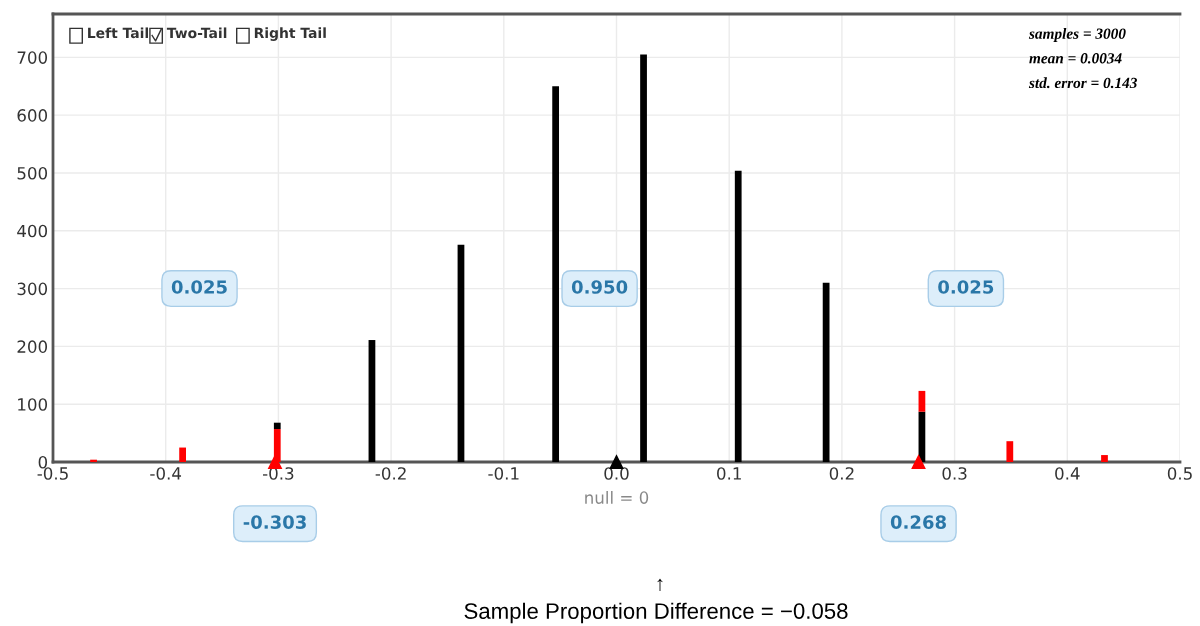 This screenshot has width=1200, height=626. Describe the element at coordinates (33, 404) in the screenshot. I see `y-tick-label: 100` at that location.